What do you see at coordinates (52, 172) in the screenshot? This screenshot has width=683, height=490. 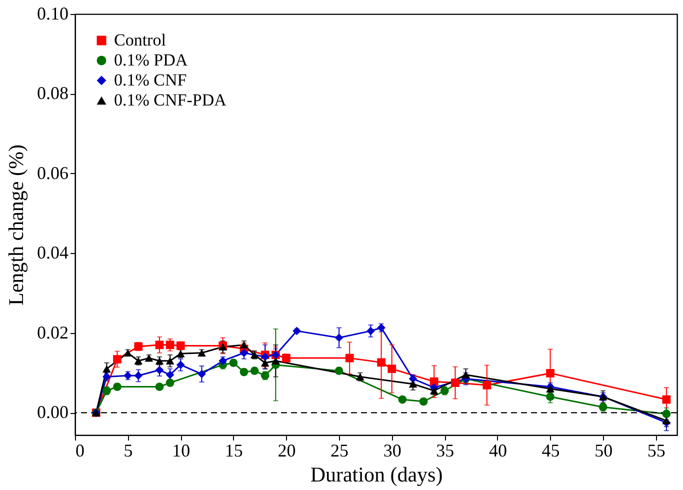 I see `y-tick-label: 0.06` at bounding box center [52, 172].